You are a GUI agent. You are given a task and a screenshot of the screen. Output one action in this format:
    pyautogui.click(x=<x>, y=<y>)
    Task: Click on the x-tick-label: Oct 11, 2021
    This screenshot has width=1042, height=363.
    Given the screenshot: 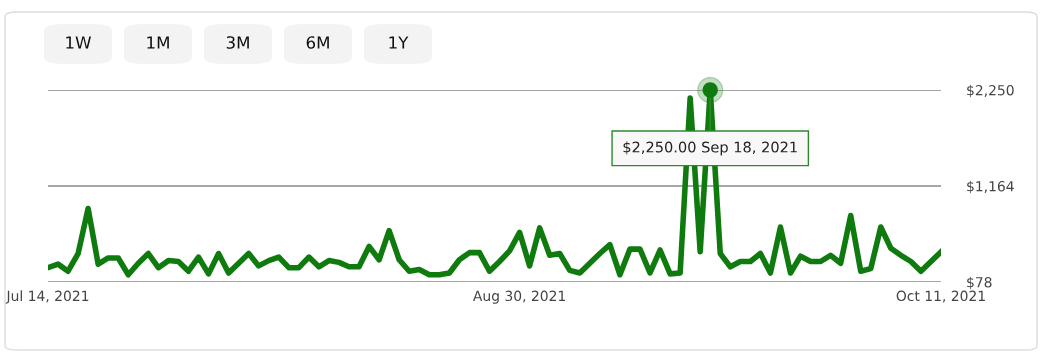 What is the action you would take?
    pyautogui.click(x=940, y=296)
    